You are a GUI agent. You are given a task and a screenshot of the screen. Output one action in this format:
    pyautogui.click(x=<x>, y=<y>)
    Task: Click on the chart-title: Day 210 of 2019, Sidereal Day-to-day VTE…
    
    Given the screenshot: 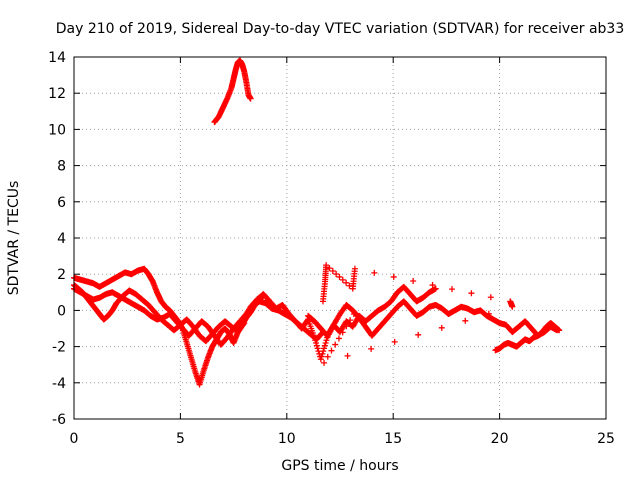 What is the action you would take?
    pyautogui.click(x=340, y=29)
    